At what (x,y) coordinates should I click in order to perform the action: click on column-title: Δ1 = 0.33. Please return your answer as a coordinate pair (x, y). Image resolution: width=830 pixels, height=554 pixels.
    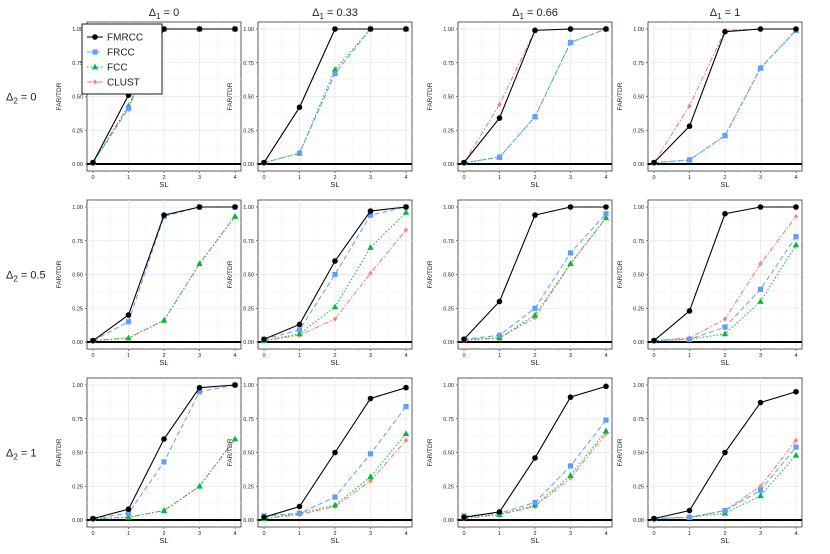
    Looking at the image, I should click on (335, 14).